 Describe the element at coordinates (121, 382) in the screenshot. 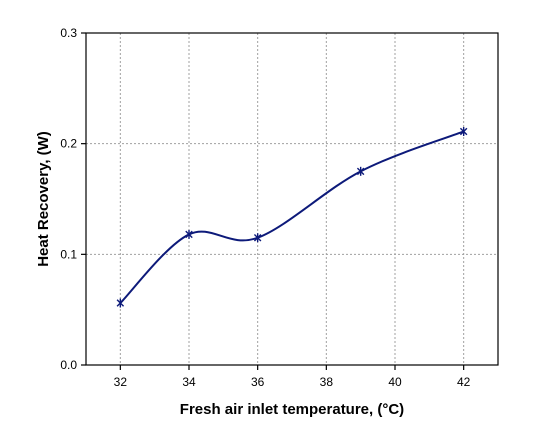

I see `x-tick-label: 32` at that location.